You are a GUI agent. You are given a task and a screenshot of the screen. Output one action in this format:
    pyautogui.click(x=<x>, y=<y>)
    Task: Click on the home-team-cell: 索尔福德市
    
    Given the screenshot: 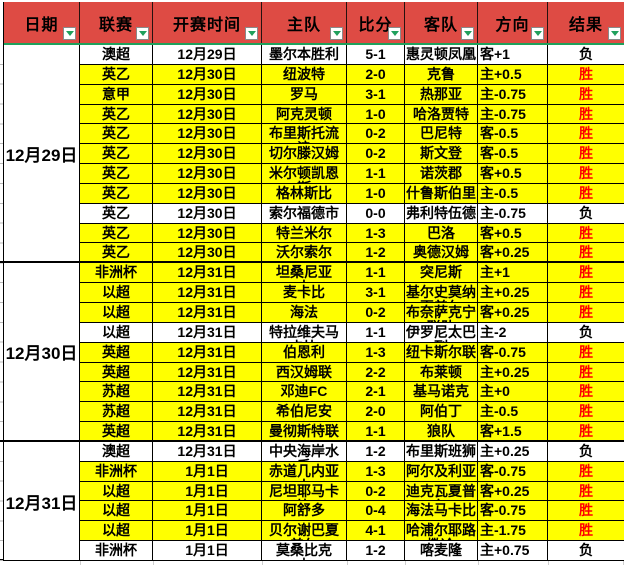 What is the action you would take?
    pyautogui.click(x=304, y=213)
    